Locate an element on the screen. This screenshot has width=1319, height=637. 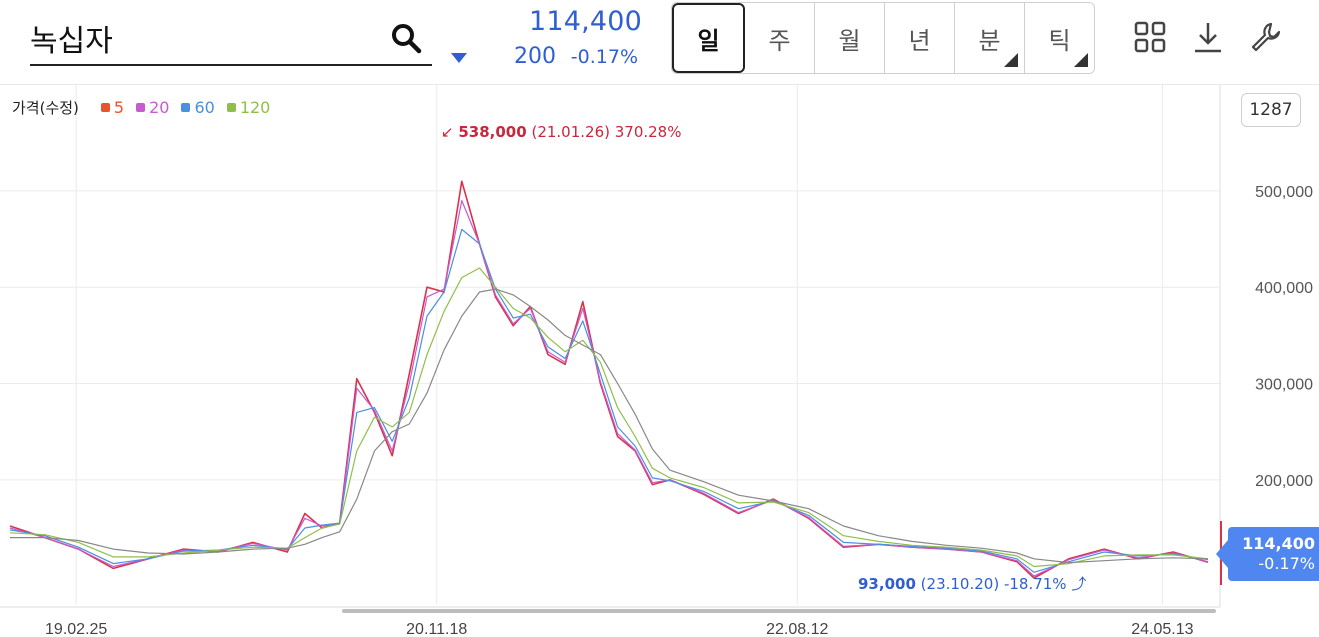
search-box is located at coordinates (231, 39).